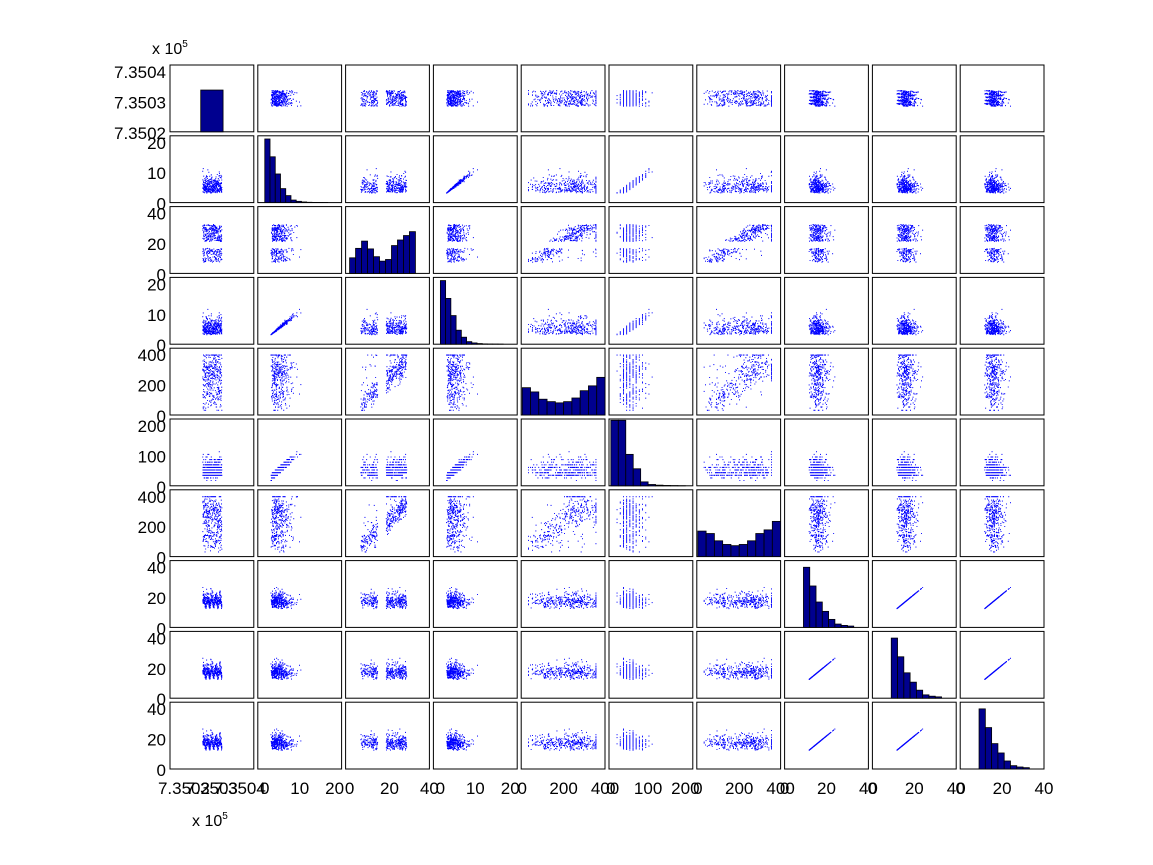 Image resolution: width=1153 pixels, height=865 pixels. I want to click on y-tick-label: 10, so click(156, 315).